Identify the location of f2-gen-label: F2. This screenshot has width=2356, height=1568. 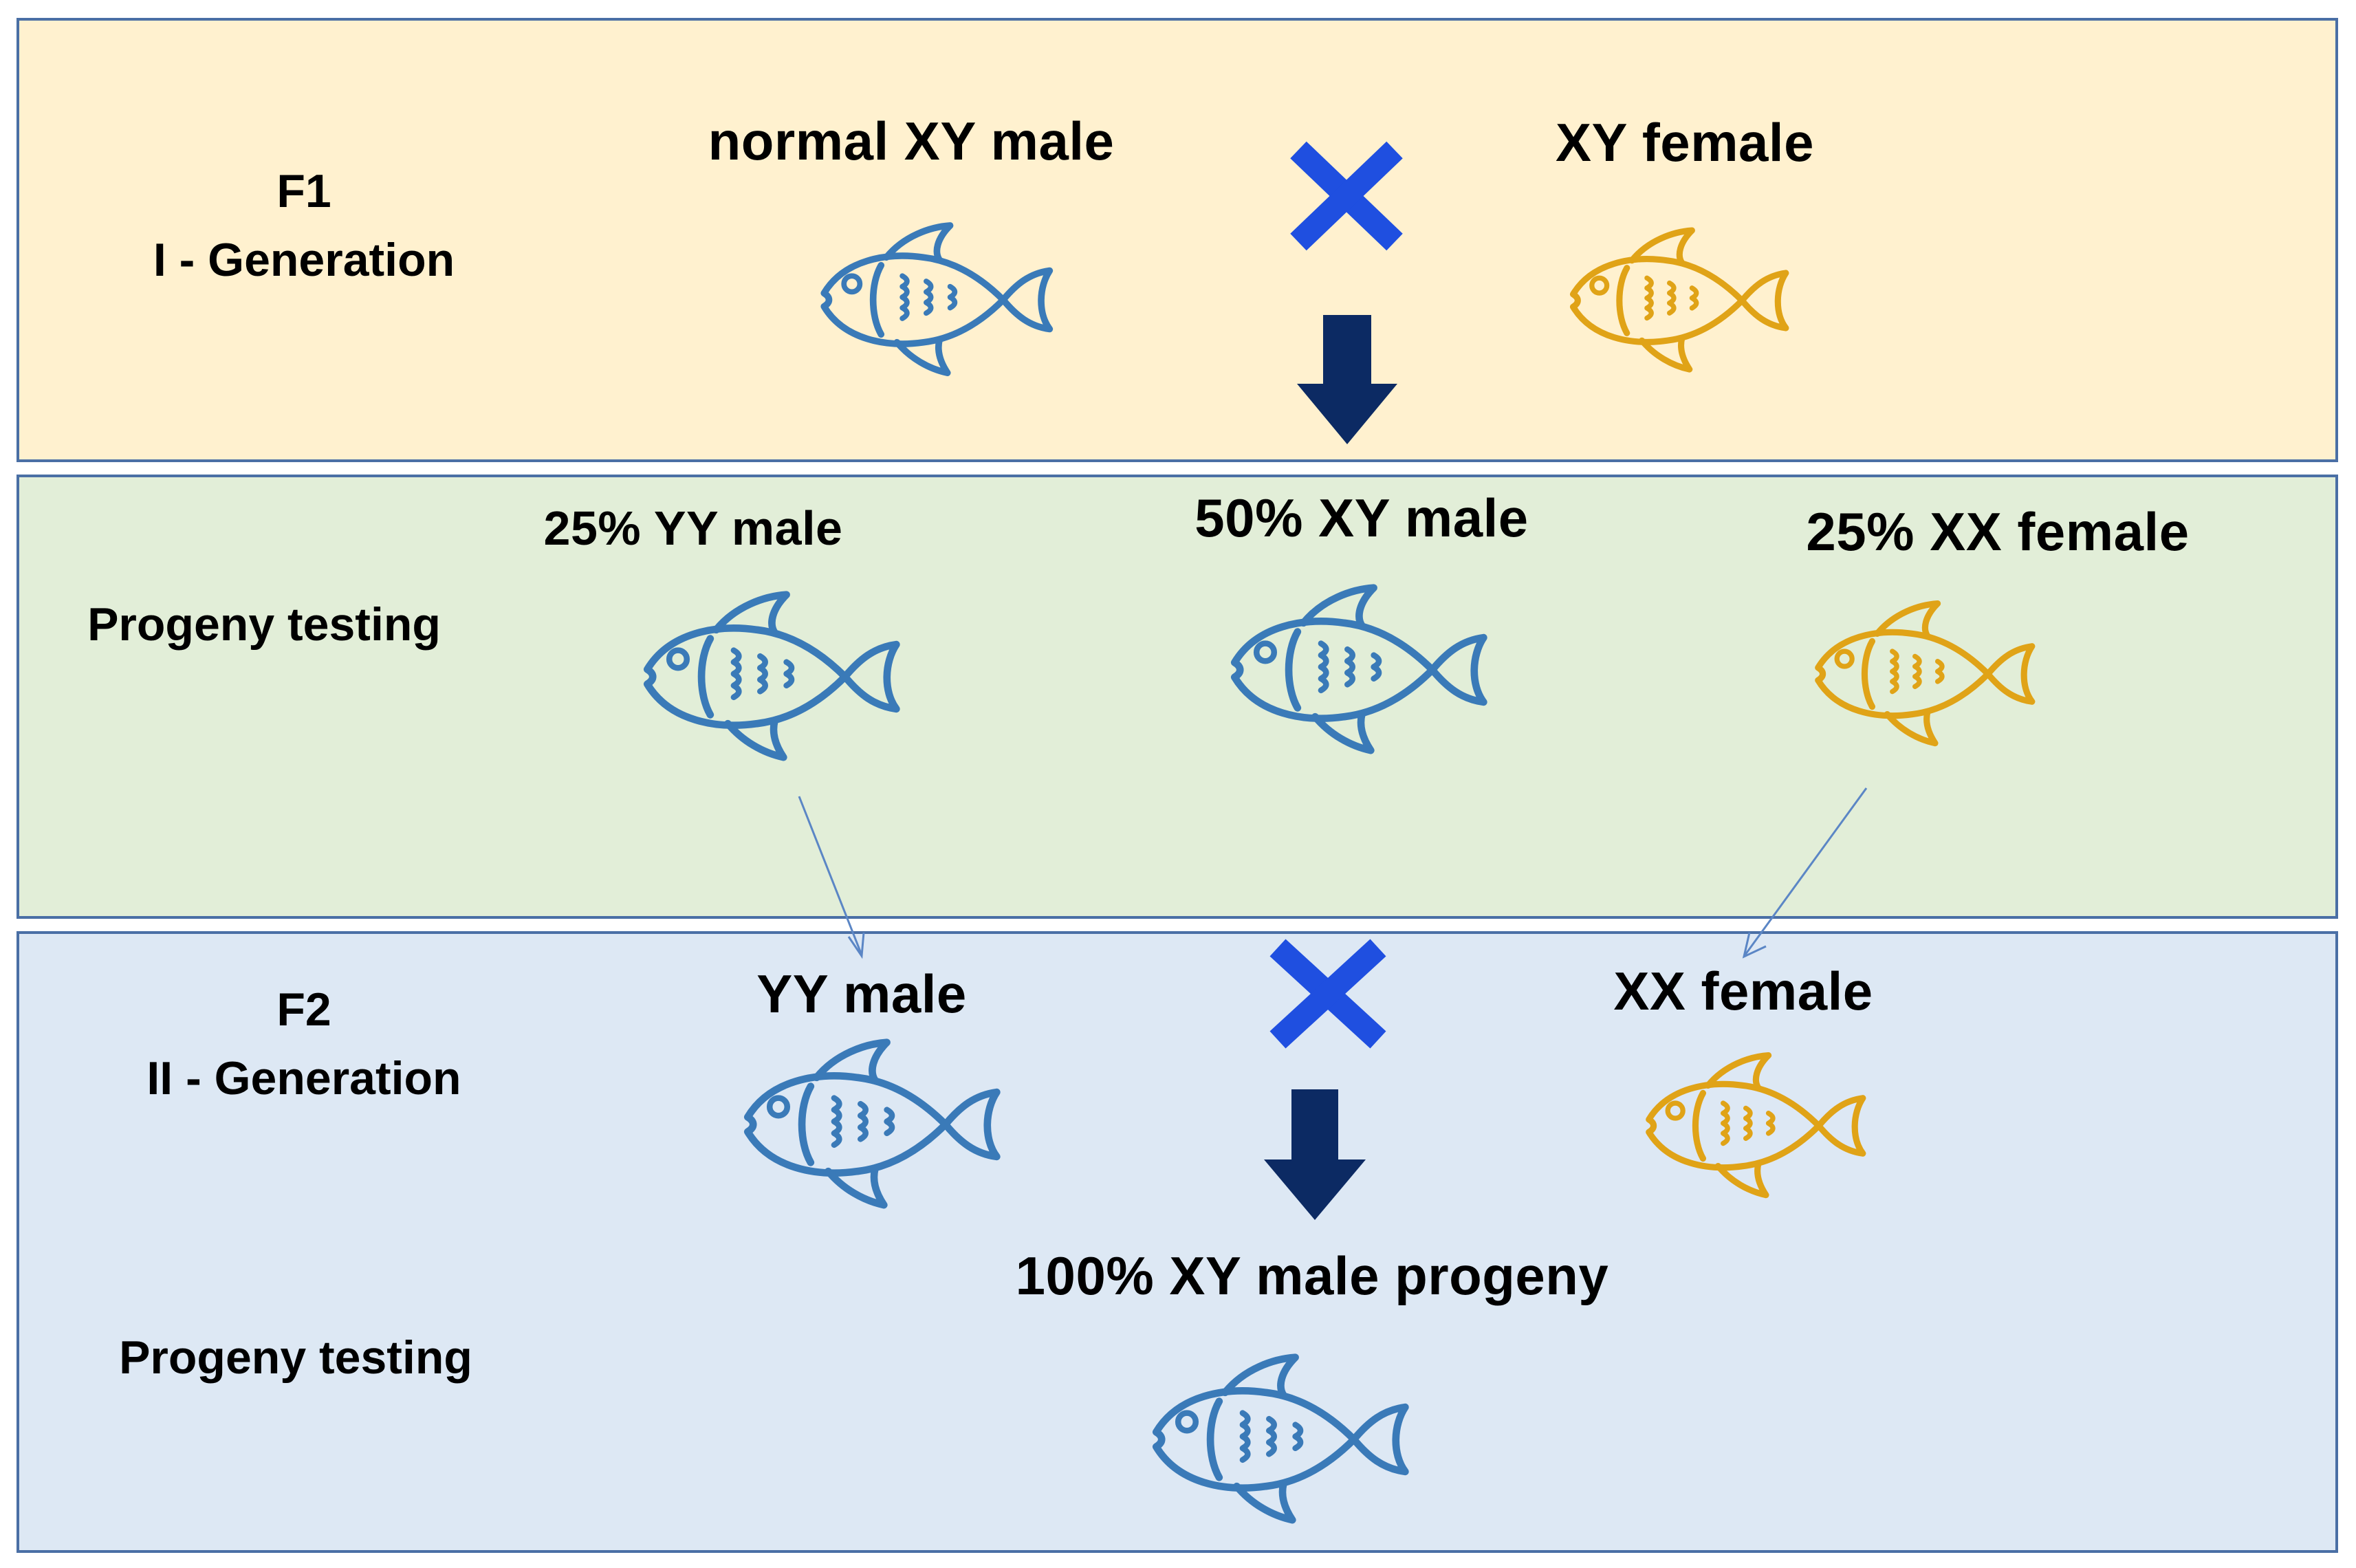
(303, 1009).